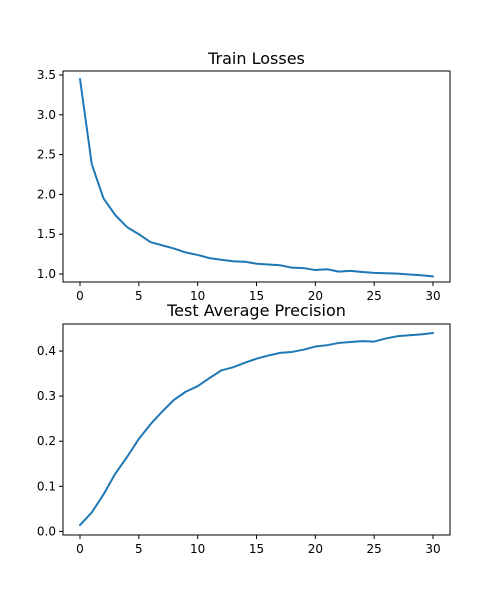 This screenshot has width=500, height=600. What do you see at coordinates (46, 194) in the screenshot?
I see `y-tick-label: 2.0` at bounding box center [46, 194].